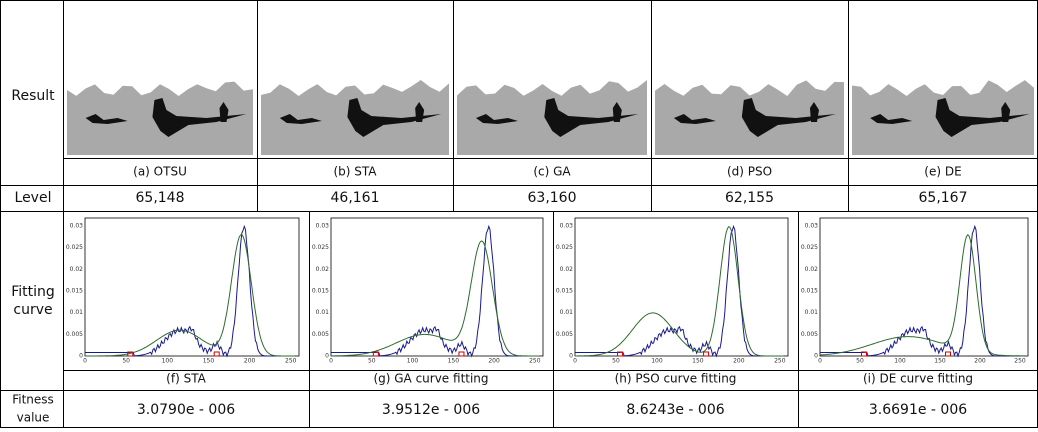  I want to click on fitness-value: 3.6691e - 006, so click(918, 410).